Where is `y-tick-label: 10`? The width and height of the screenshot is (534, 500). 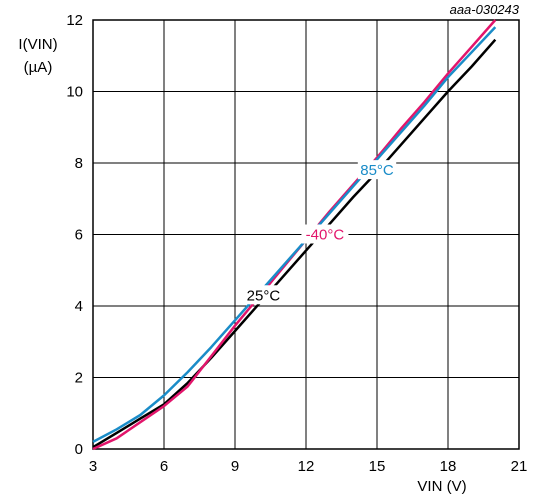
y-tick-label: 10 is located at coordinates (74, 92).